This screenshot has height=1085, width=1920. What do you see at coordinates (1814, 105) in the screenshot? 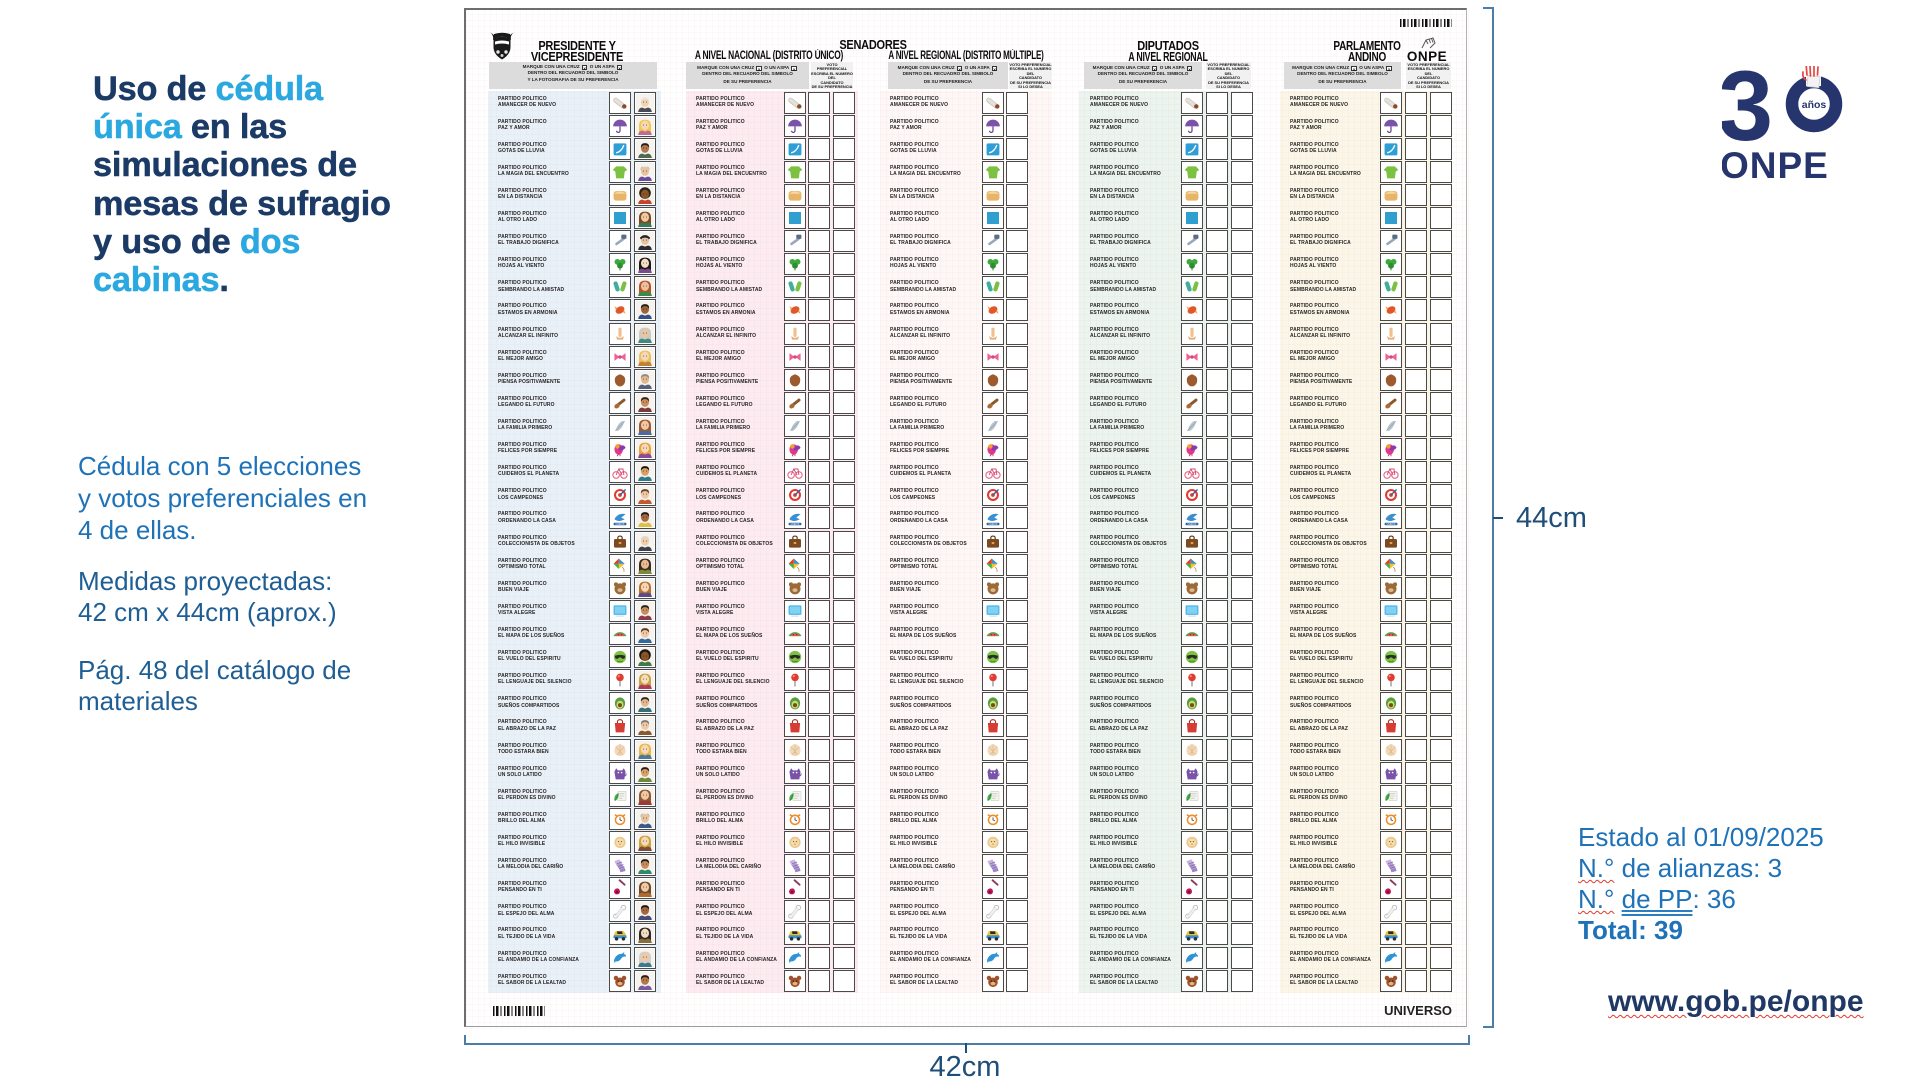
I see `svg-text: años` at bounding box center [1814, 105].